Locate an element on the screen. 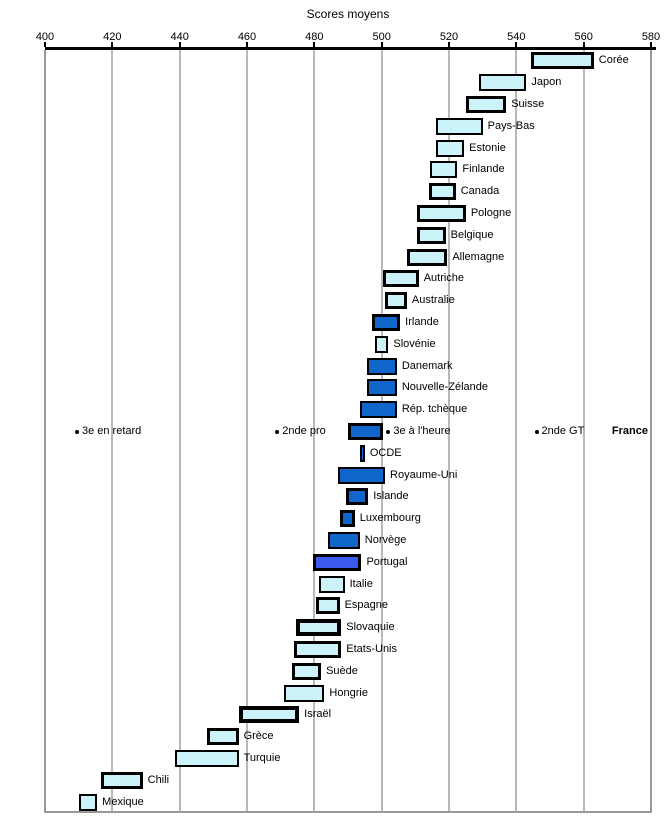  bar-suede is located at coordinates (307, 671).